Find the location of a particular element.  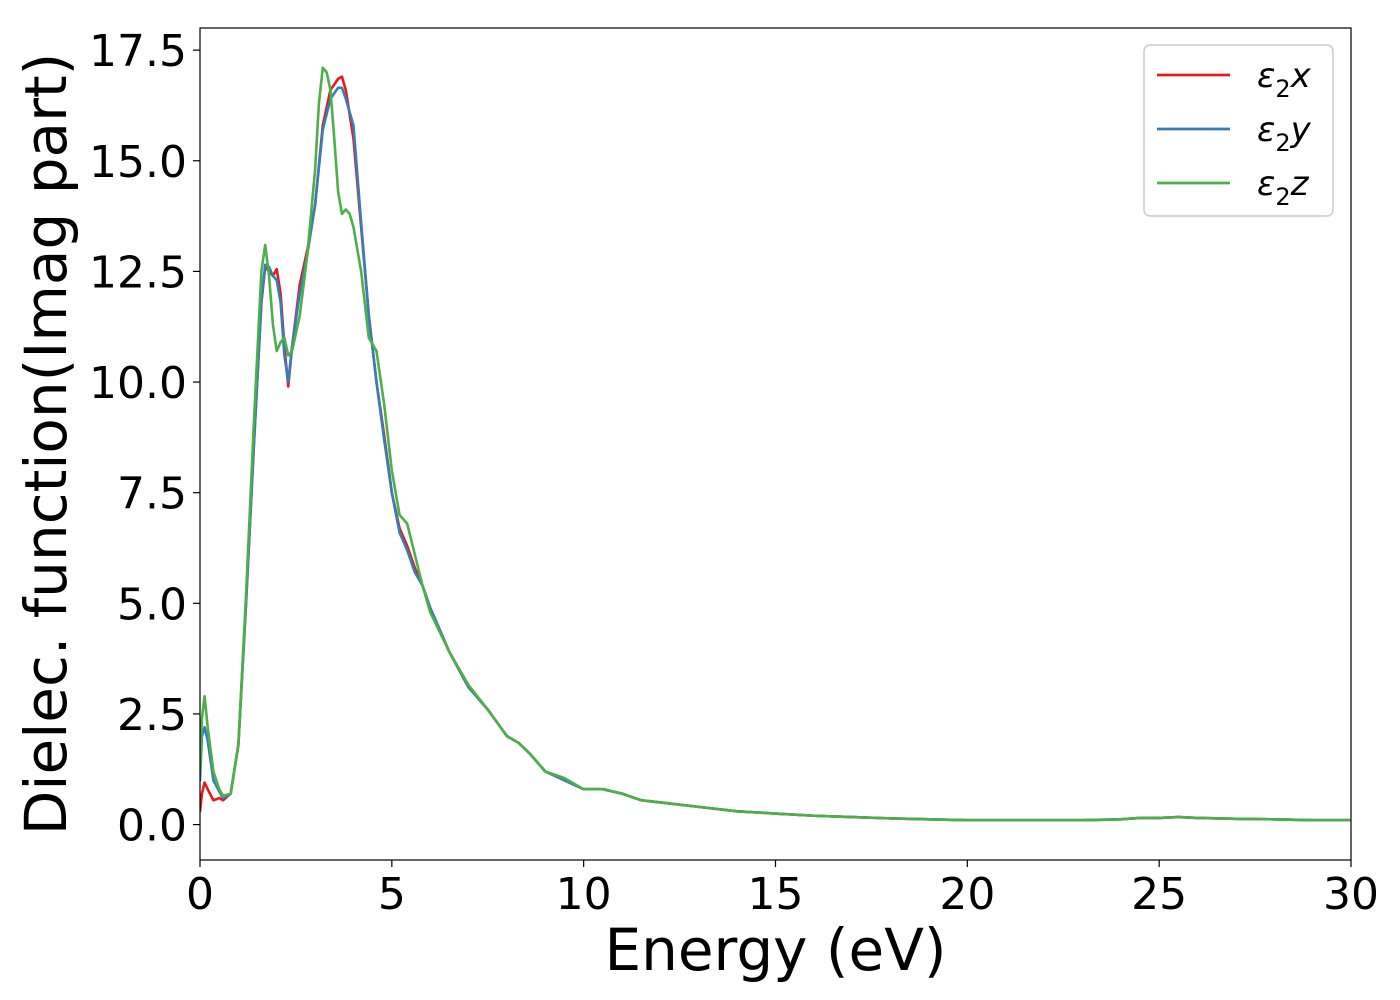

x-tick-label: 20 is located at coordinates (967, 894).